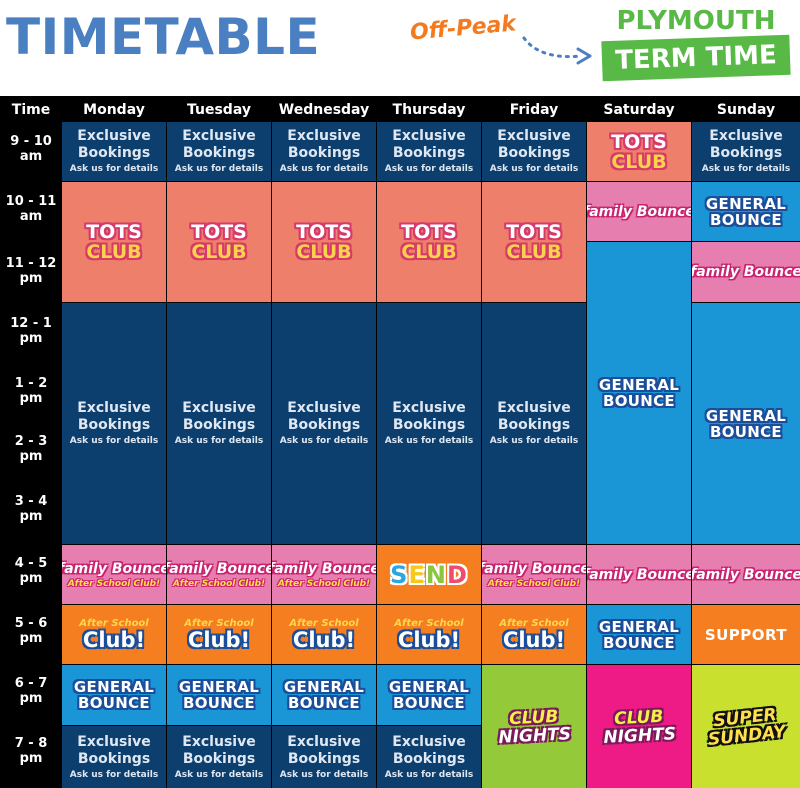  Describe the element at coordinates (31, 751) in the screenshot. I see `time-slot-7-8: 7 - 8 pm` at that location.